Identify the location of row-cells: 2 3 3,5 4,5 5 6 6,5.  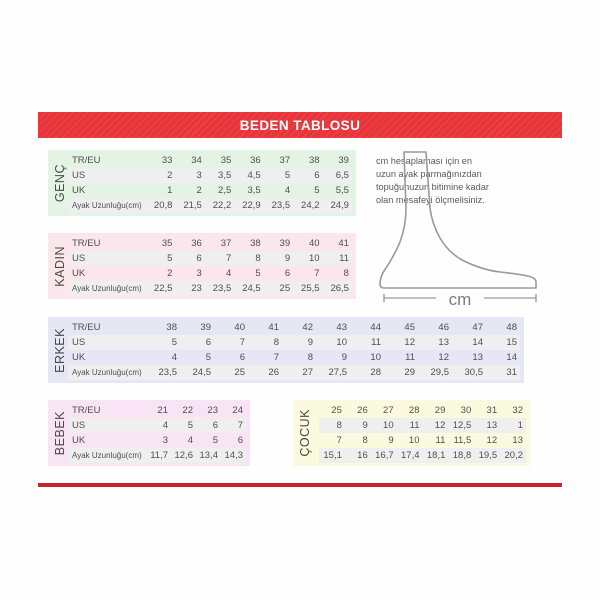
(249, 175).